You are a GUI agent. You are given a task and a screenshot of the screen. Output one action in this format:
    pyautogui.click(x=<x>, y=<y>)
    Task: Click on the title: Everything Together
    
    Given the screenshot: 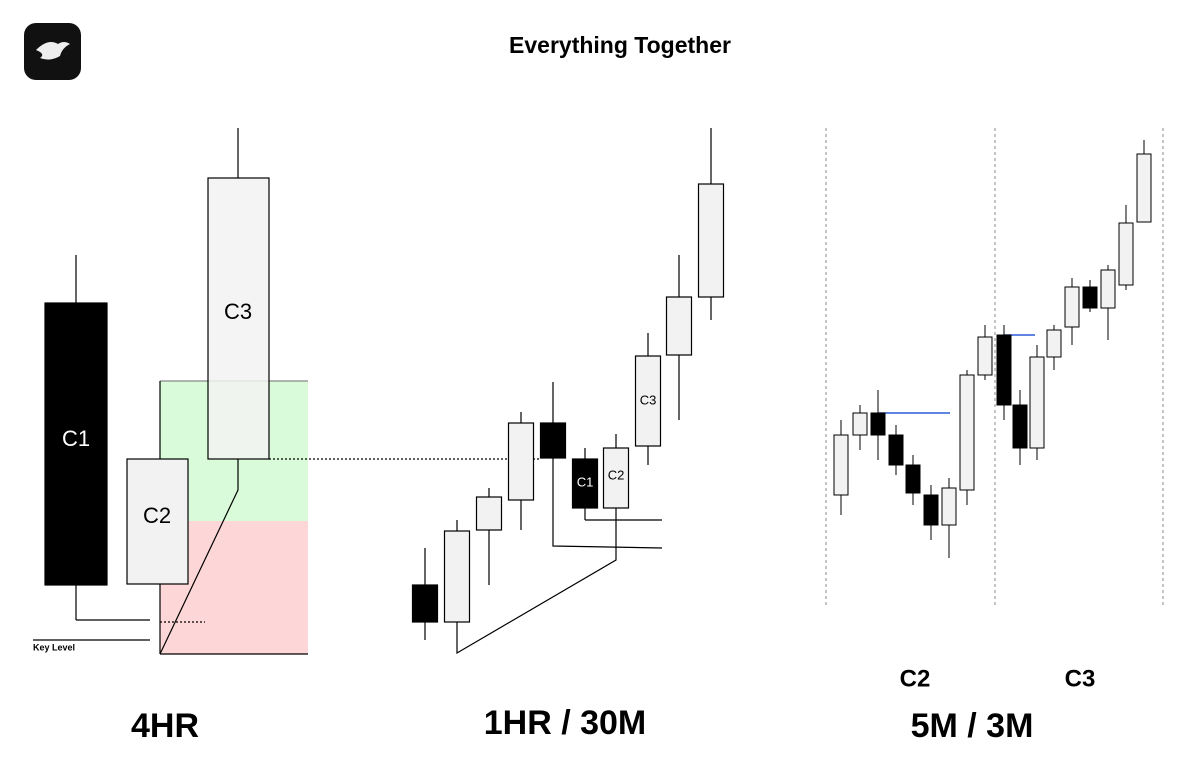 What is the action you would take?
    pyautogui.click(x=620, y=45)
    